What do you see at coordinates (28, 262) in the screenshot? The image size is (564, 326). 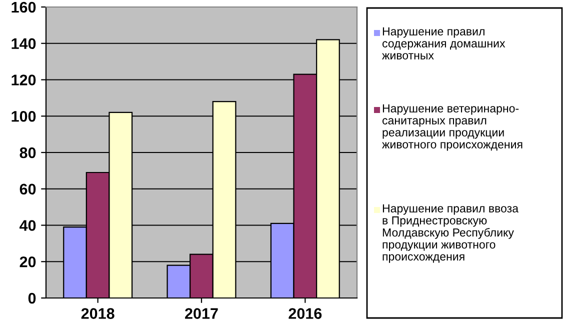 I see `y-tick-label: 20` at bounding box center [28, 262].